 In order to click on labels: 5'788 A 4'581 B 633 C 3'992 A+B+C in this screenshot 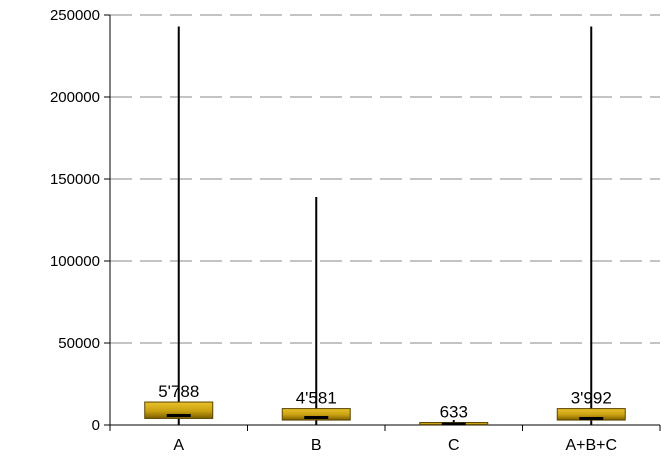, I will do `click(387, 418)`.